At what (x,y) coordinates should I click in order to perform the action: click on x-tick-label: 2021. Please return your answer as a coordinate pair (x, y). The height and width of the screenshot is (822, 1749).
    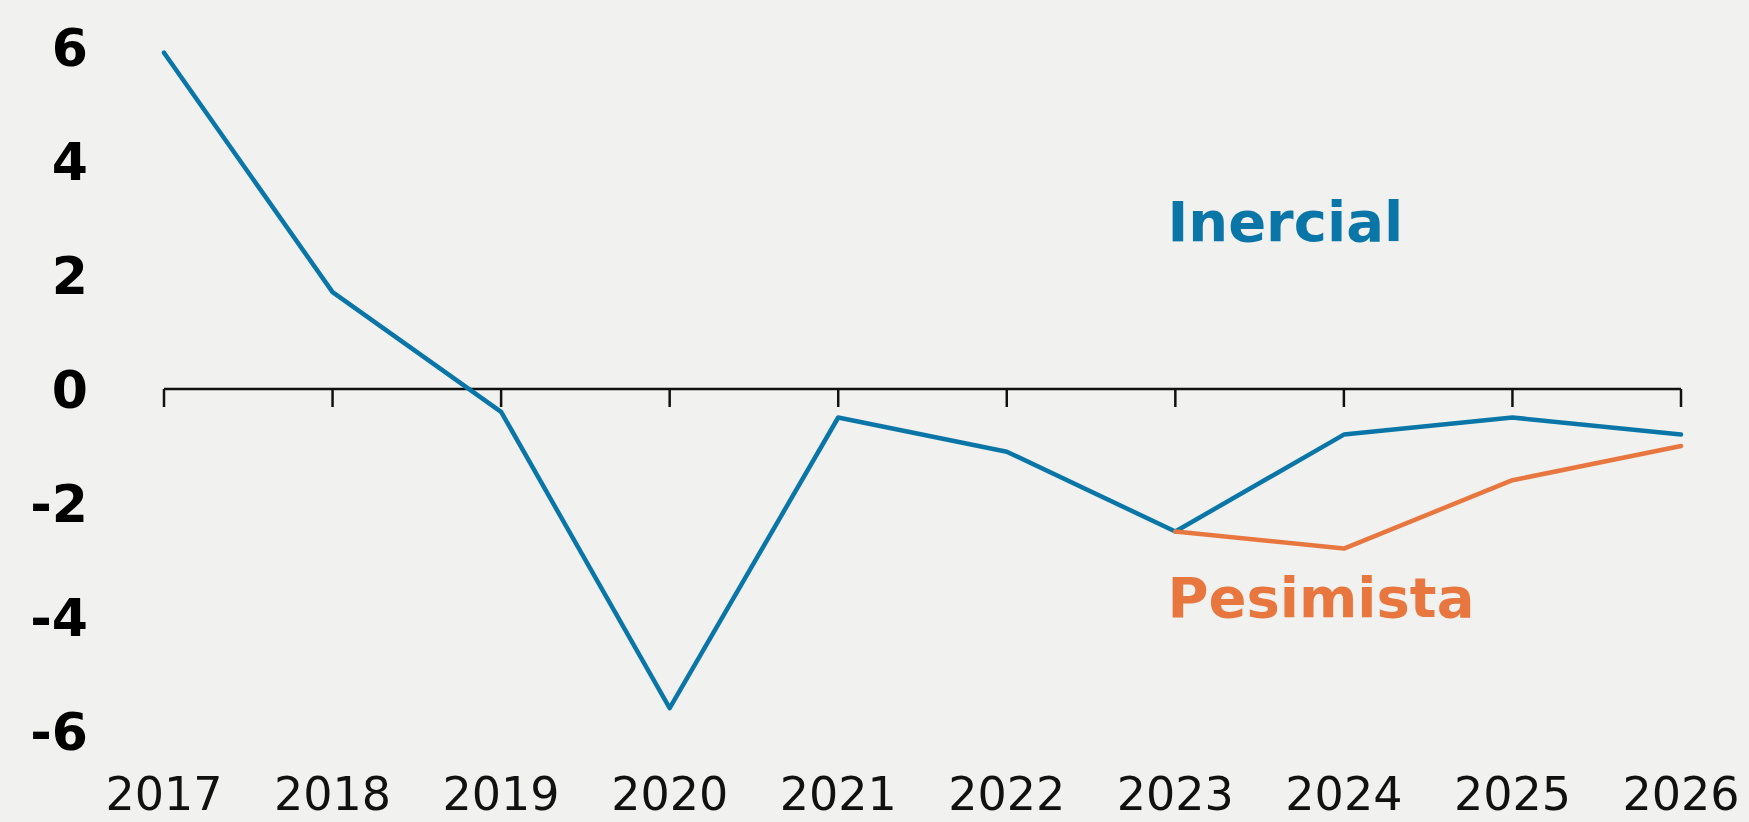
    Looking at the image, I should click on (838, 794).